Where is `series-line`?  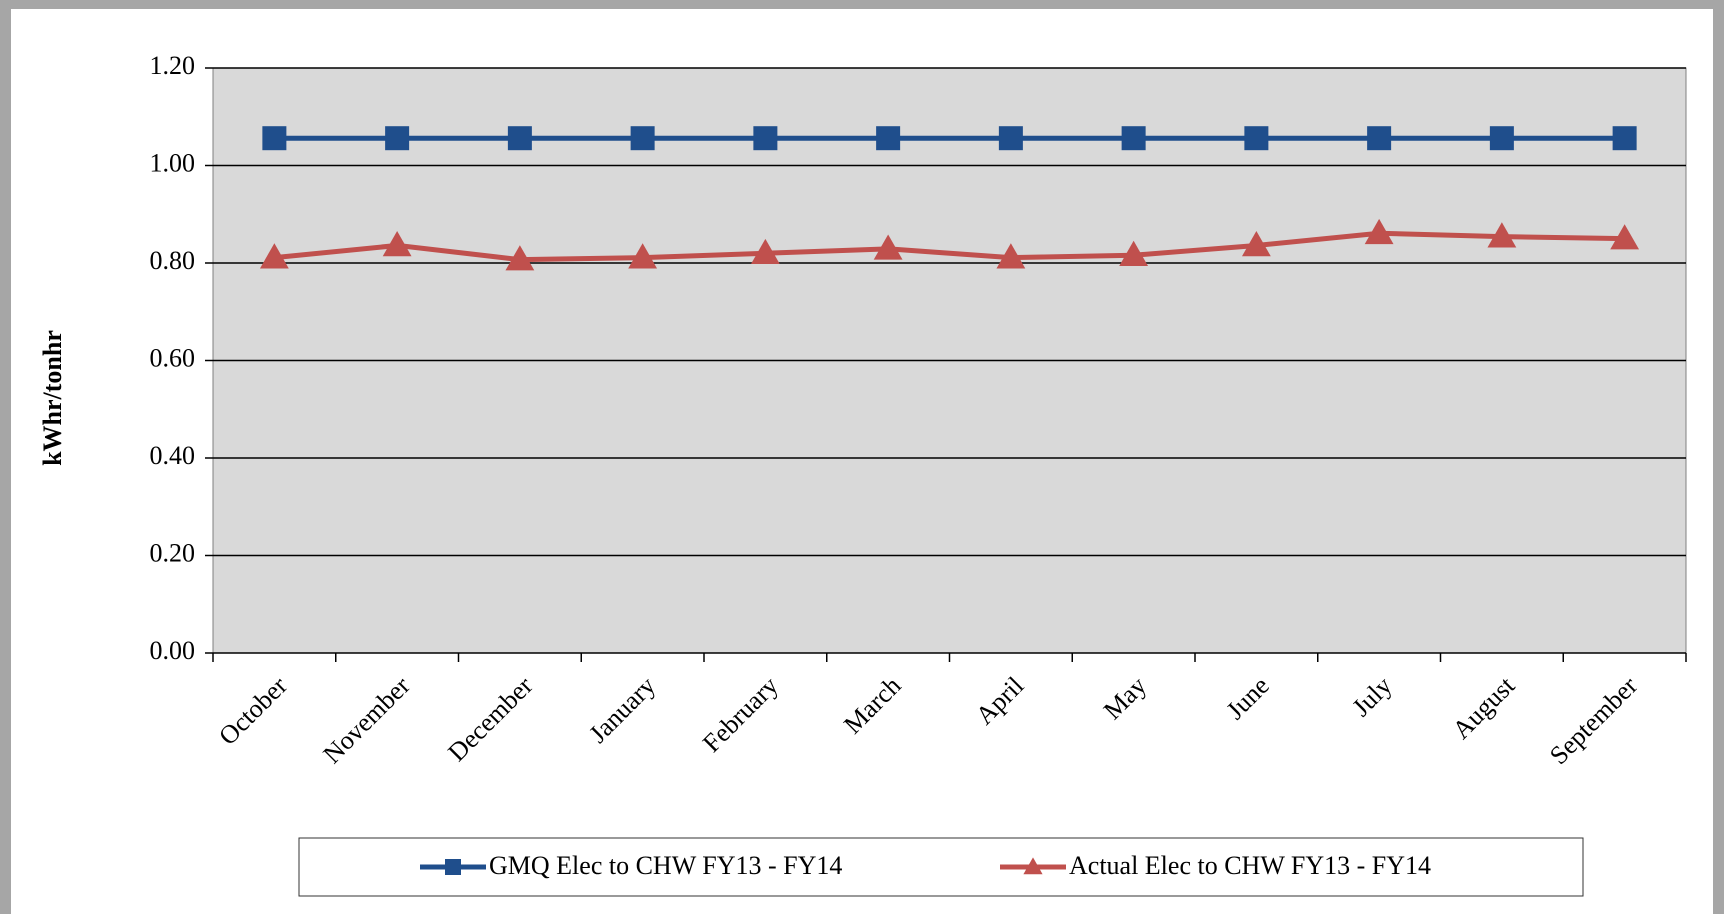 series-line is located at coordinates (949, 246).